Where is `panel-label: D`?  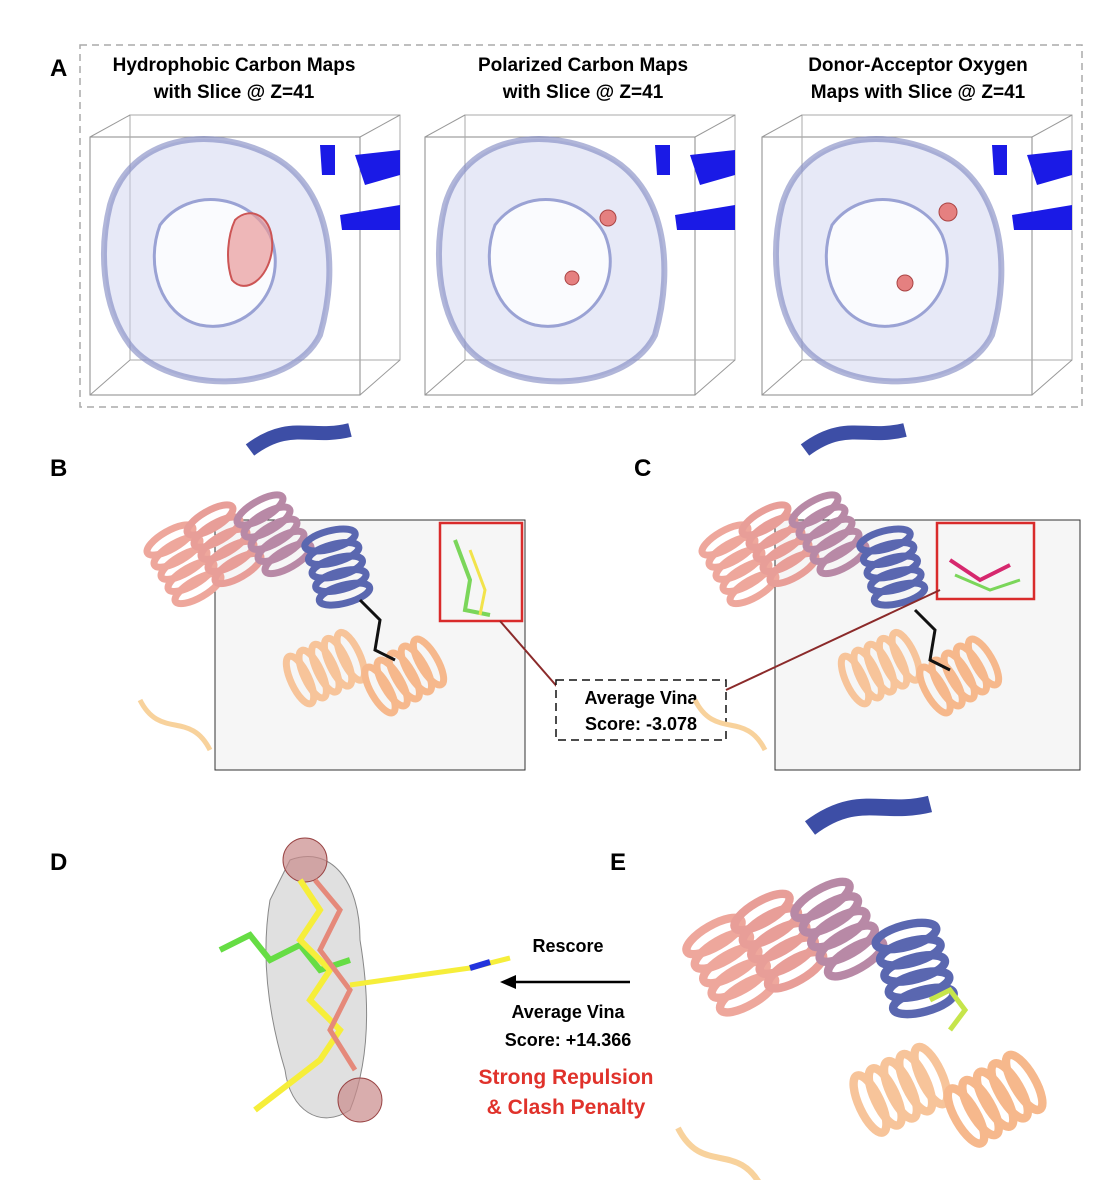 panel-label: D is located at coordinates (58, 862).